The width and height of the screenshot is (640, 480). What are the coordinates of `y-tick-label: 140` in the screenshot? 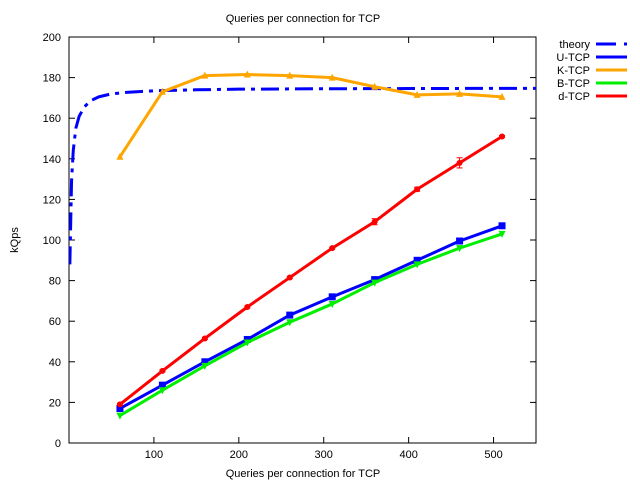 It's located at (52, 160).